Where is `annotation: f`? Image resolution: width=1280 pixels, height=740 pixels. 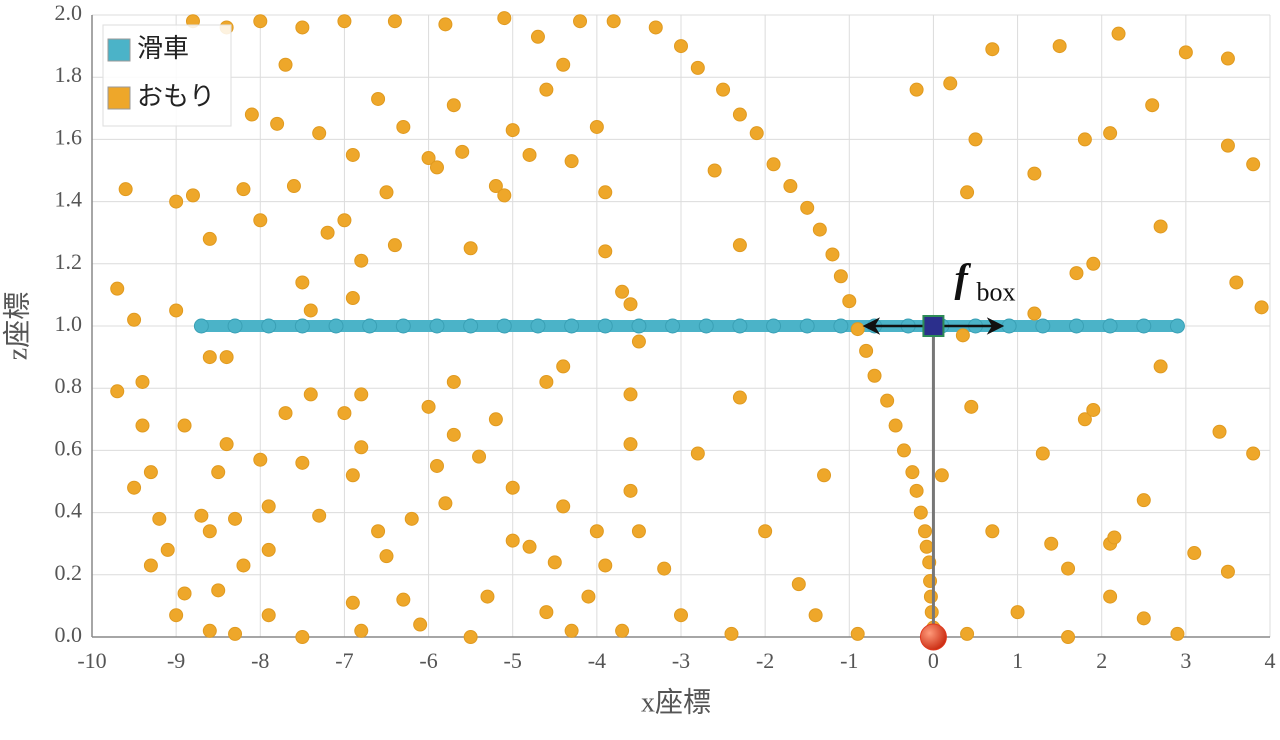 annotation: f is located at coordinates (962, 278).